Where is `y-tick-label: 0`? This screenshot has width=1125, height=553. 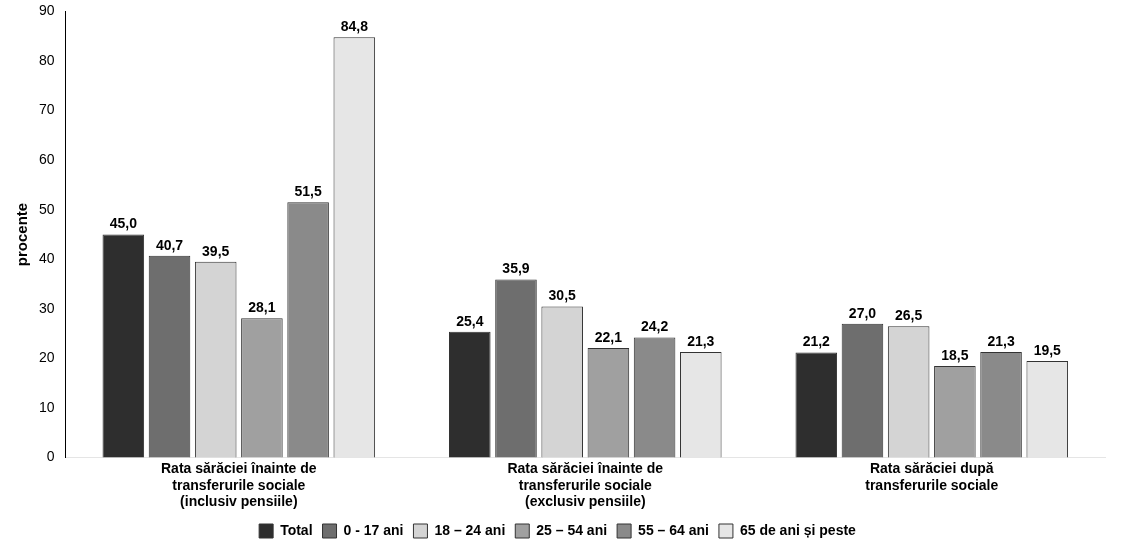
y-tick-label: 0 is located at coordinates (50, 456).